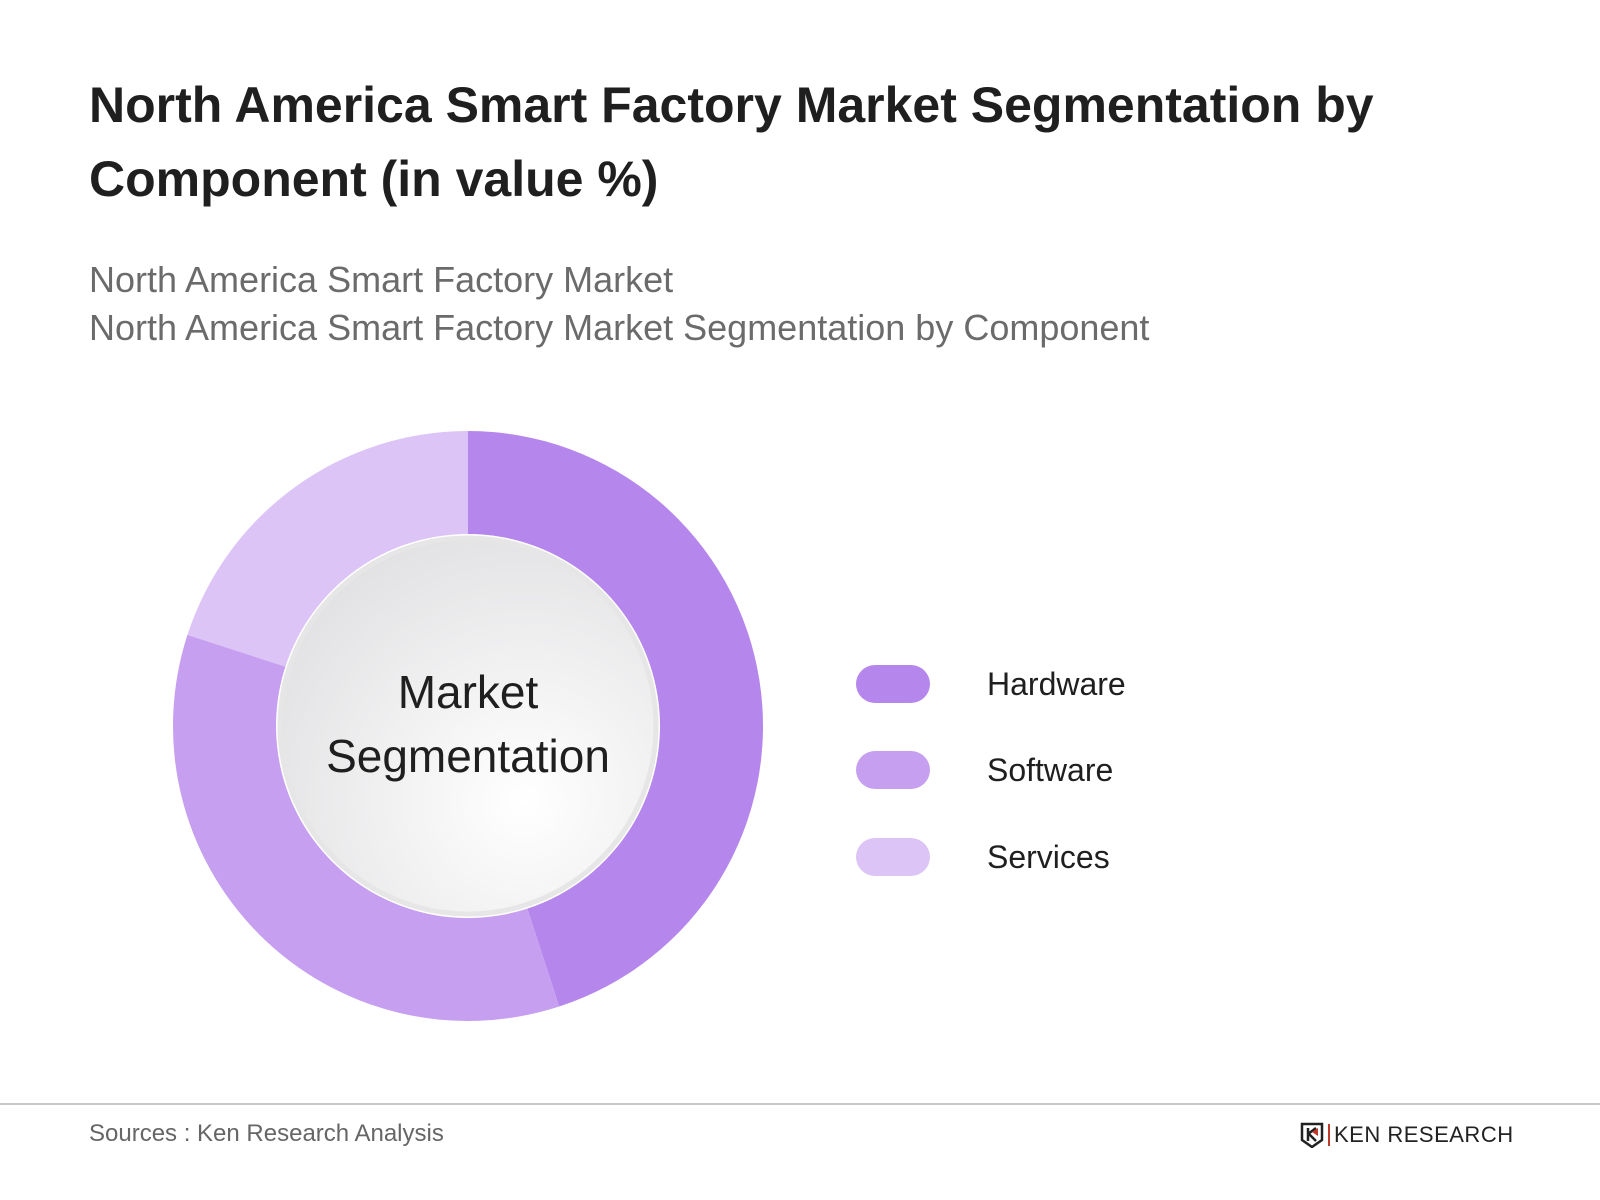 Image resolution: width=1600 pixels, height=1200 pixels. What do you see at coordinates (1048, 856) in the screenshot?
I see `legend-label: Services` at bounding box center [1048, 856].